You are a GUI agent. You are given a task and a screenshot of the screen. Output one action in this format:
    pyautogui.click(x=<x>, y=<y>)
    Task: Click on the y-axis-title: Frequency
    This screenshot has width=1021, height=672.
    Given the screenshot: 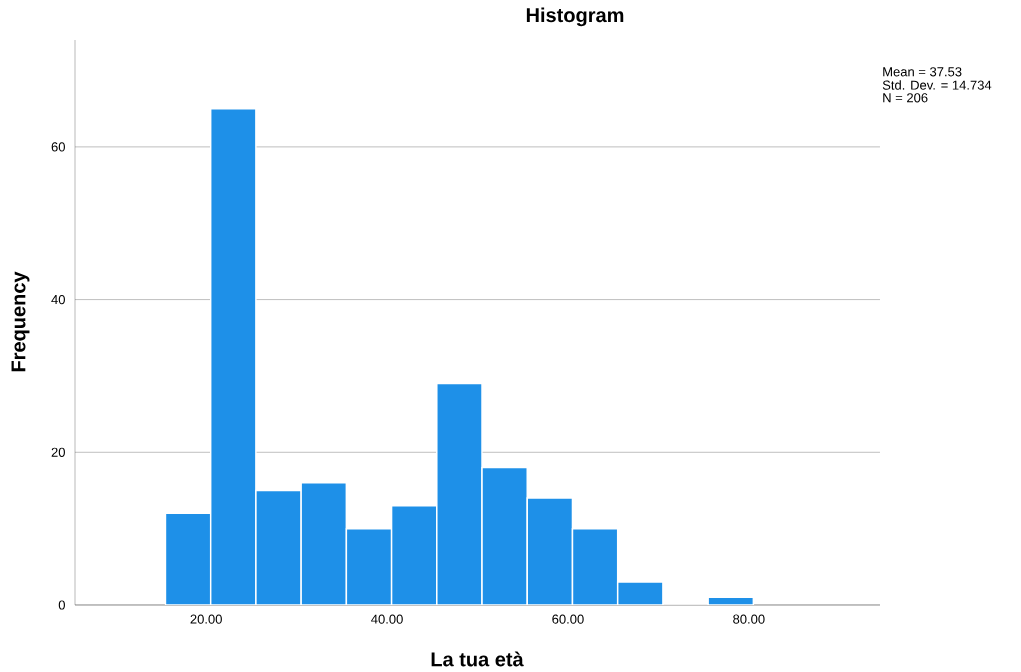 What is the action you would take?
    pyautogui.click(x=20, y=321)
    